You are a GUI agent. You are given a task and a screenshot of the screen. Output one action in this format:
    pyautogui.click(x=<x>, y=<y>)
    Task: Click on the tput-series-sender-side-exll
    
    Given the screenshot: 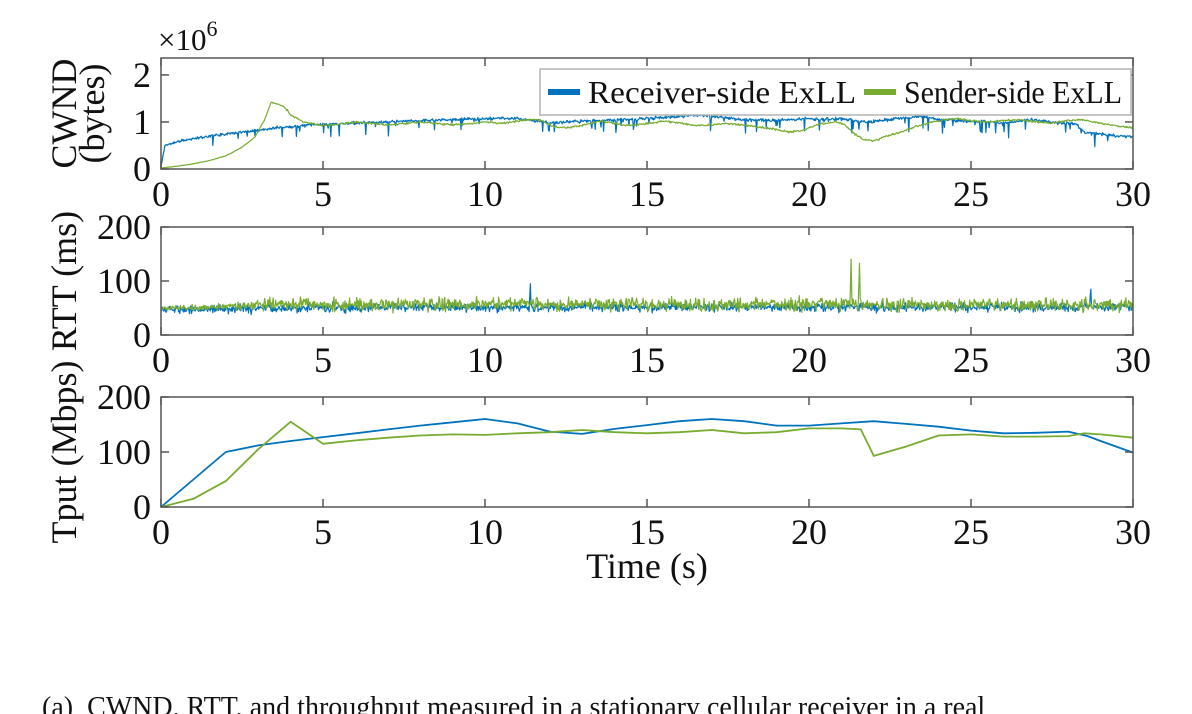 What is the action you would take?
    pyautogui.click(x=647, y=464)
    